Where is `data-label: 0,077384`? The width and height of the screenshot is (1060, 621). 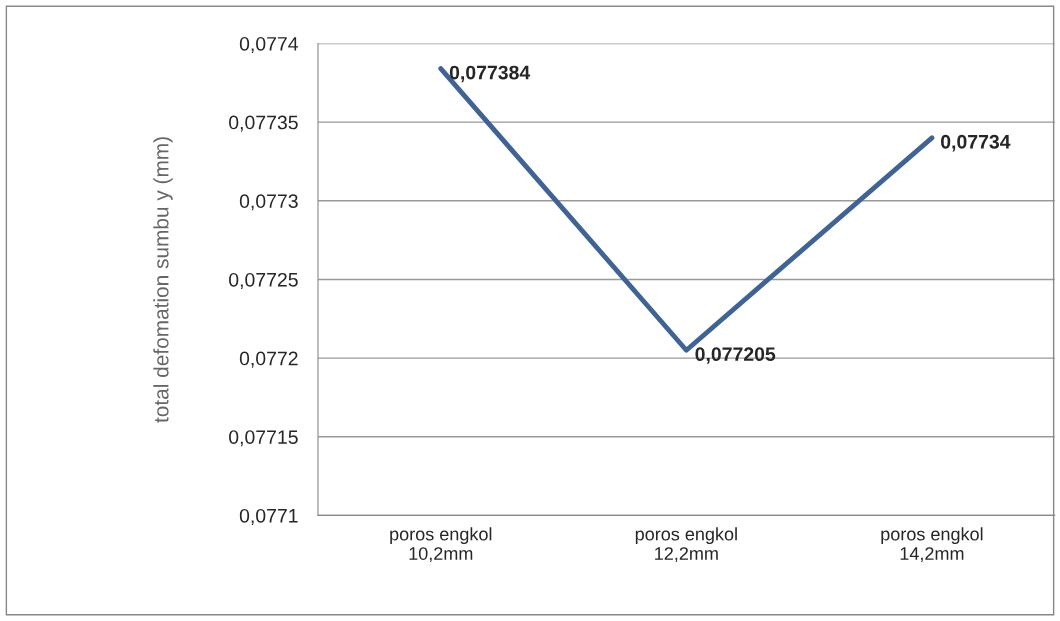
data-label: 0,077384 is located at coordinates (490, 74).